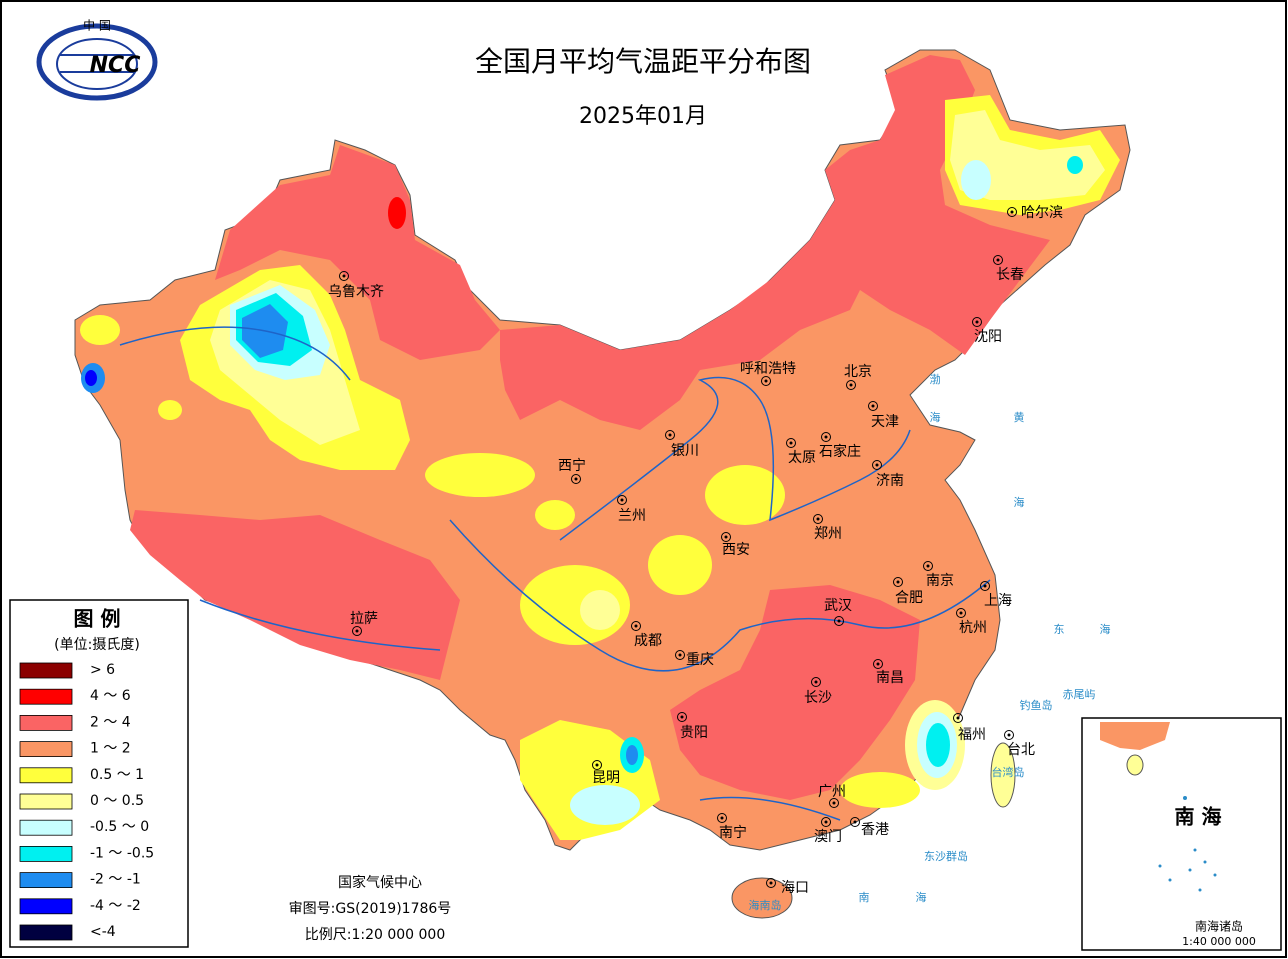 The image size is (1288, 959). Describe the element at coordinates (762, 898) in the screenshot. I see `hainan` at that location.